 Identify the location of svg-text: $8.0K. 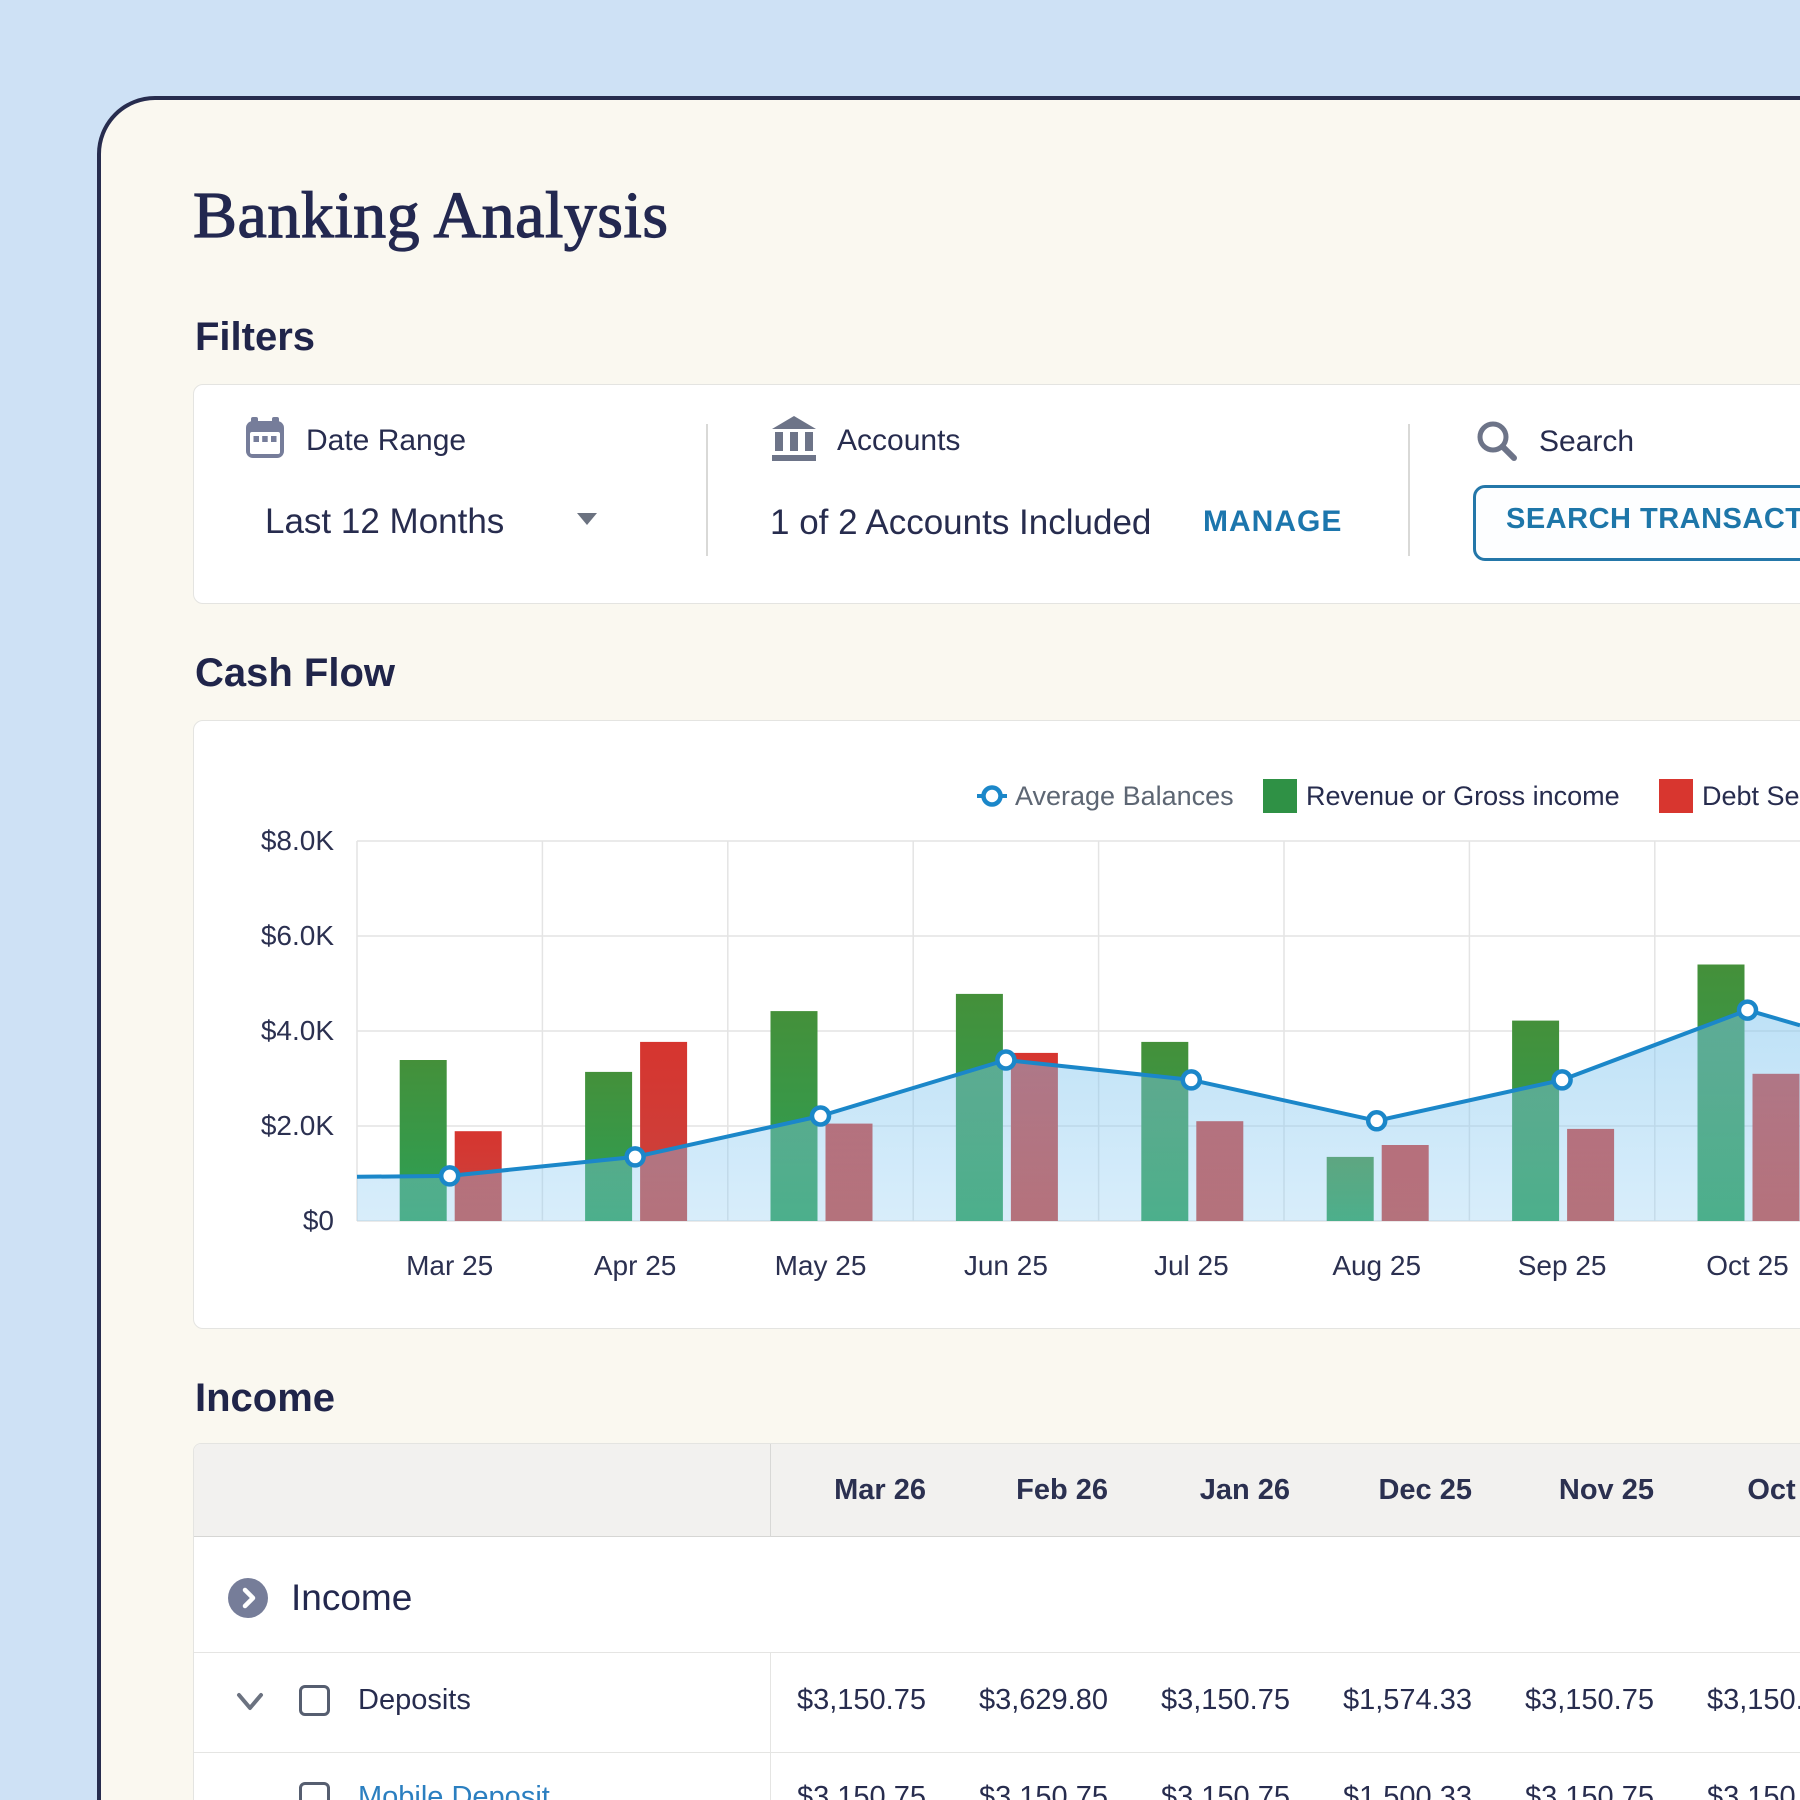
(297, 840).